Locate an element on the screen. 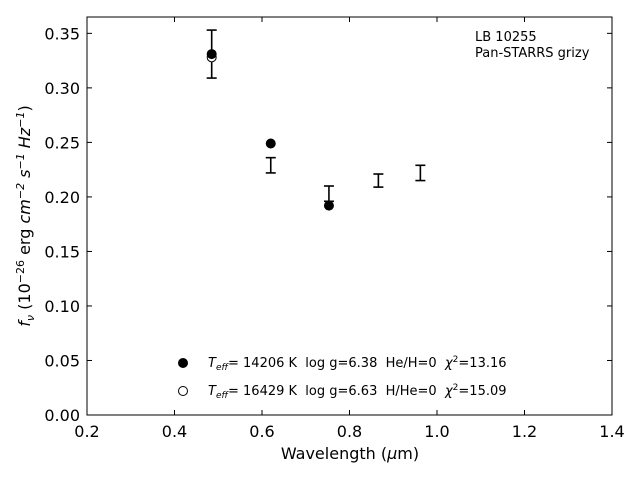  y-tick-label: 0.00 is located at coordinates (62, 415).